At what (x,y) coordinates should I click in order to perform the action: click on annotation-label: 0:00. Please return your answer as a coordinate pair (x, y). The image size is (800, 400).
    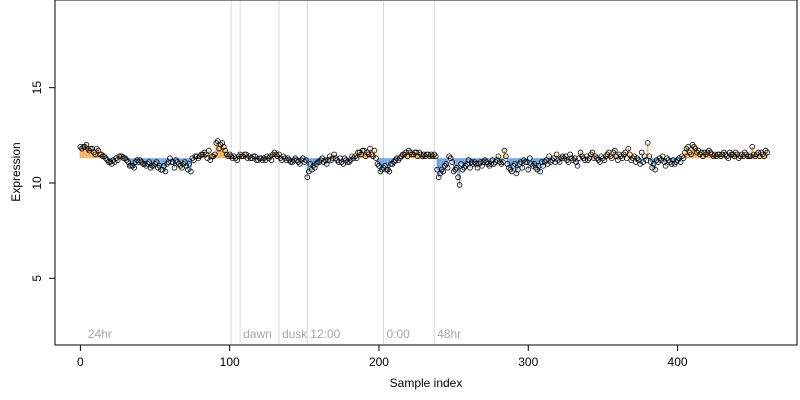
    Looking at the image, I should click on (398, 334).